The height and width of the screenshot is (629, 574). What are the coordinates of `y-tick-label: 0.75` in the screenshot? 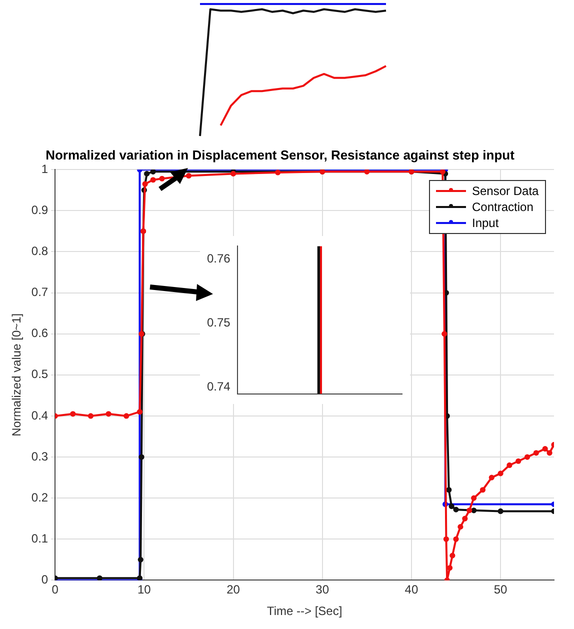 It's located at (218, 323).